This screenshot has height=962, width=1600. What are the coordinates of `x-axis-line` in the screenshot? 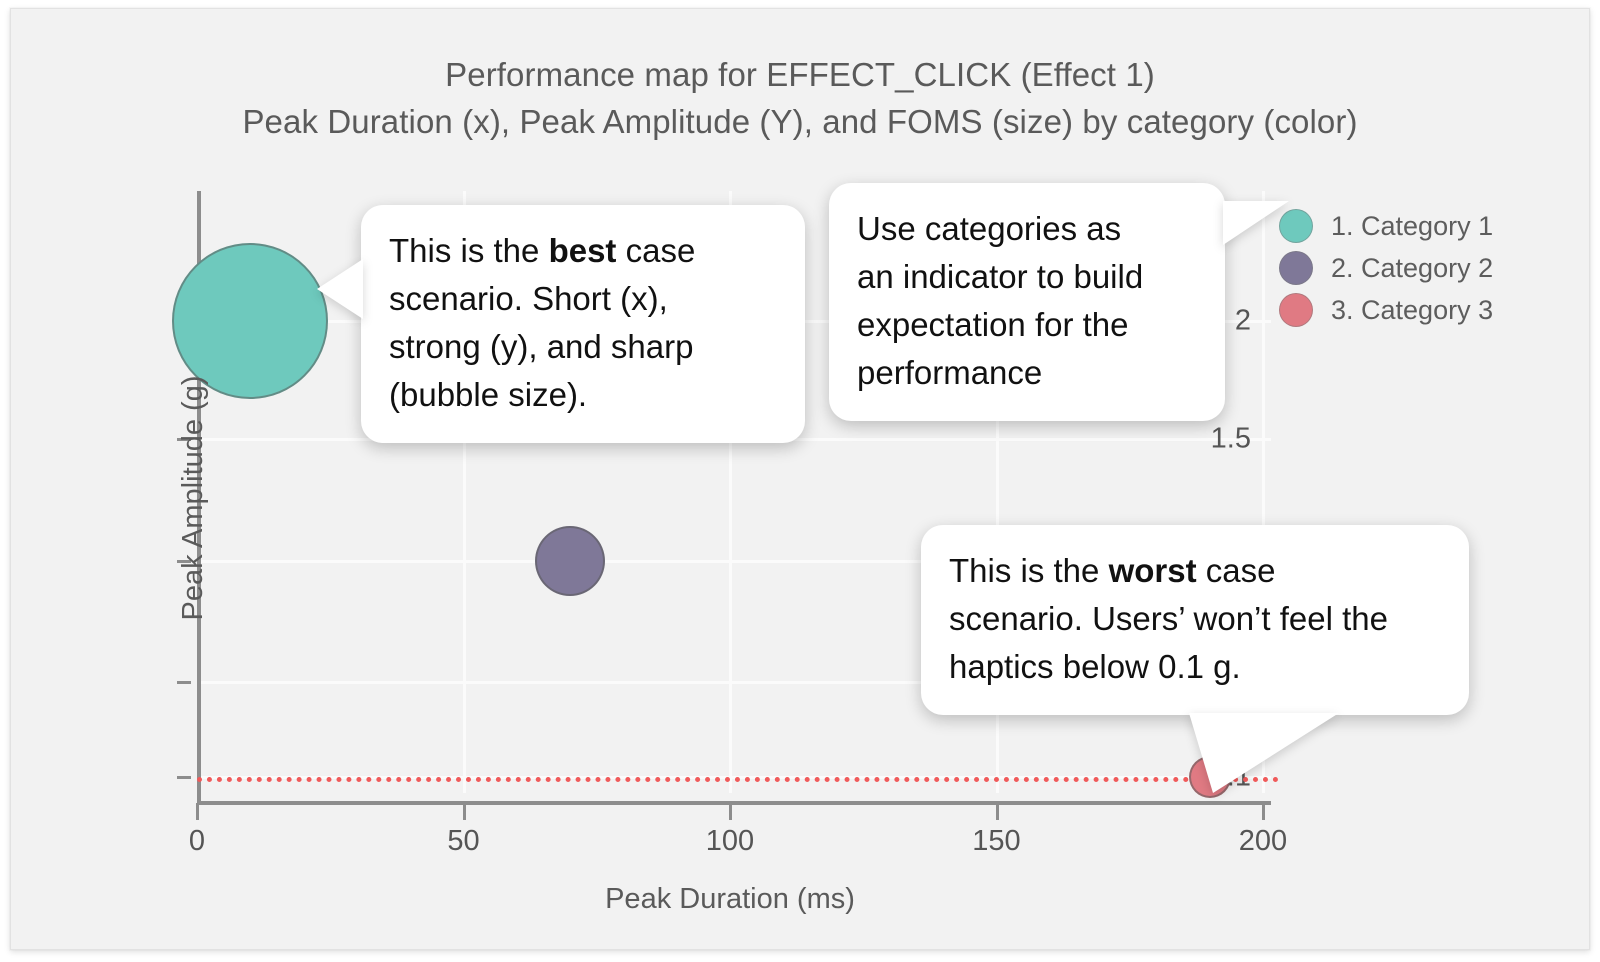 It's located at (734, 803).